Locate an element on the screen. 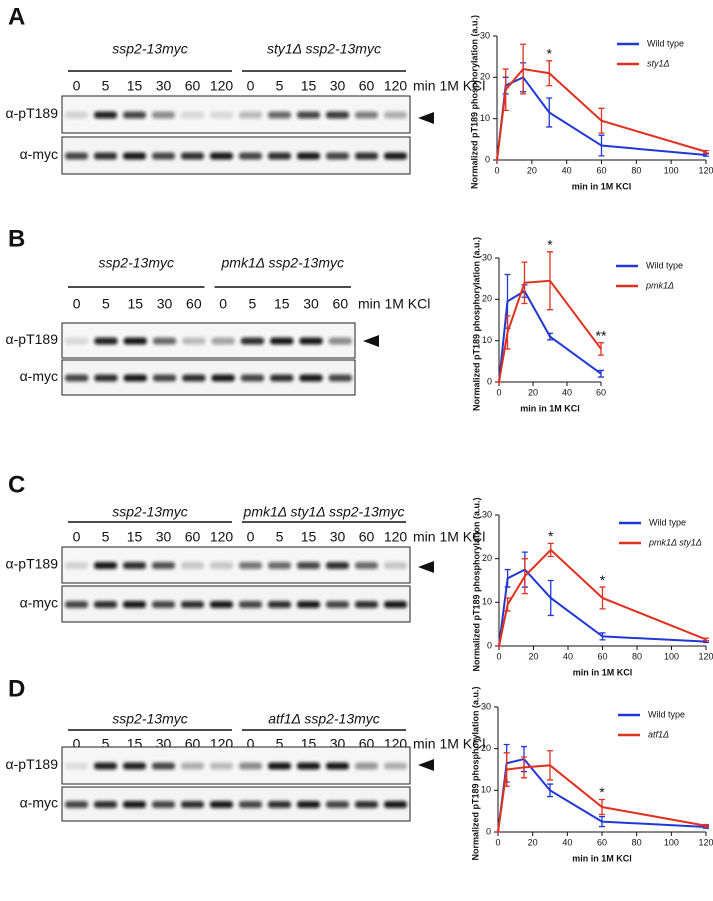  legend-label: sty1Δ is located at coordinates (658, 63).